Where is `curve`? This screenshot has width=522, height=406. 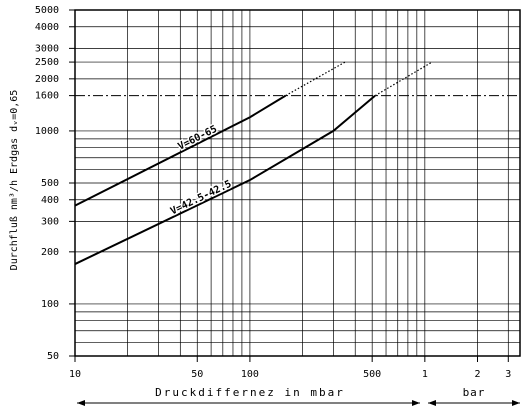
curve is located at coordinates (180, 150).